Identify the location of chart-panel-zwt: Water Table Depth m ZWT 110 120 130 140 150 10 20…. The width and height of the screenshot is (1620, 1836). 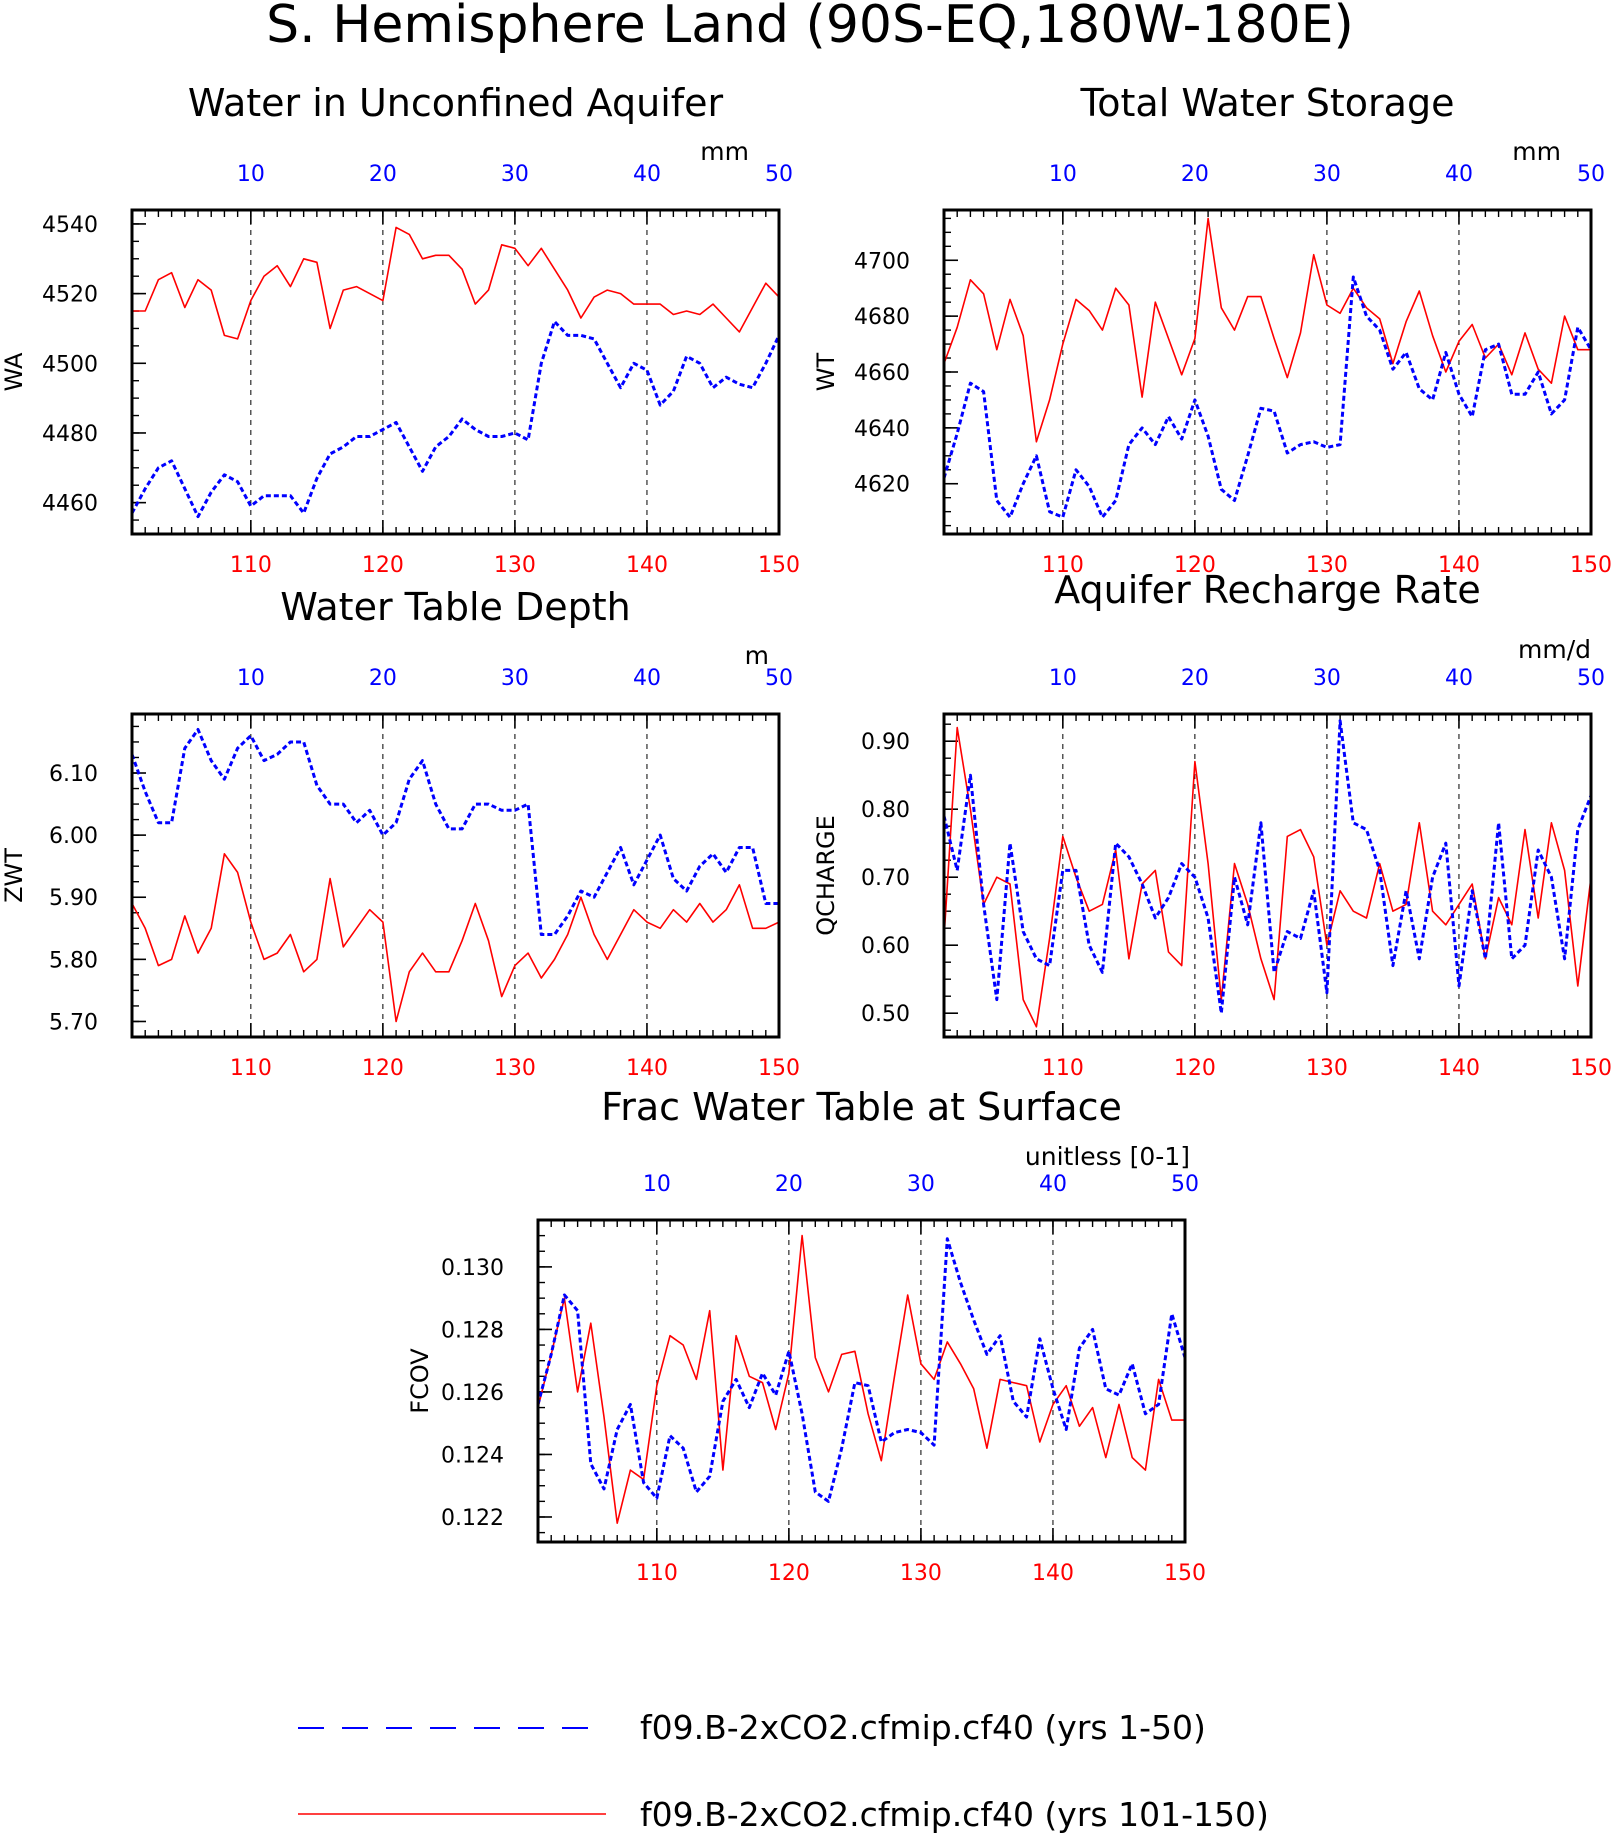
(400, 833).